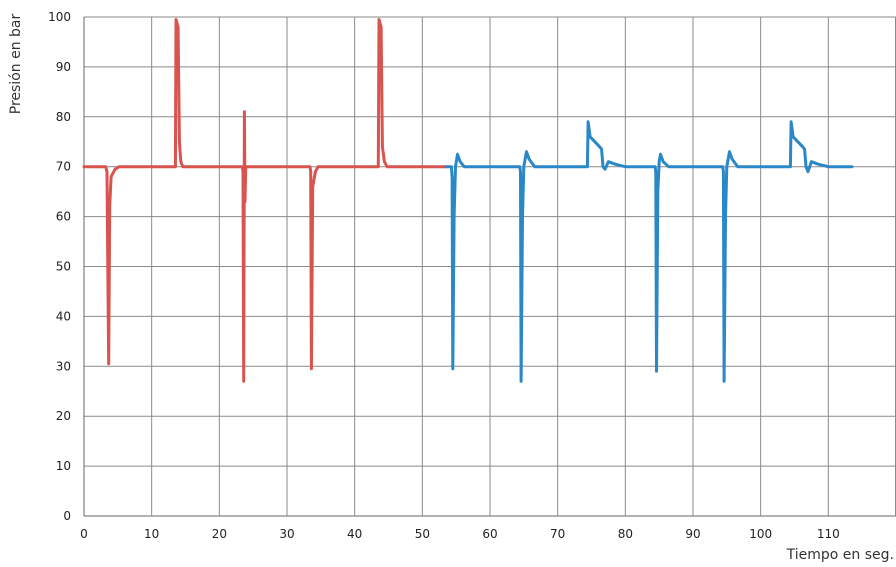 The width and height of the screenshot is (896, 567). Describe the element at coordinates (63, 167) in the screenshot. I see `y-tick-label: 70` at that location.